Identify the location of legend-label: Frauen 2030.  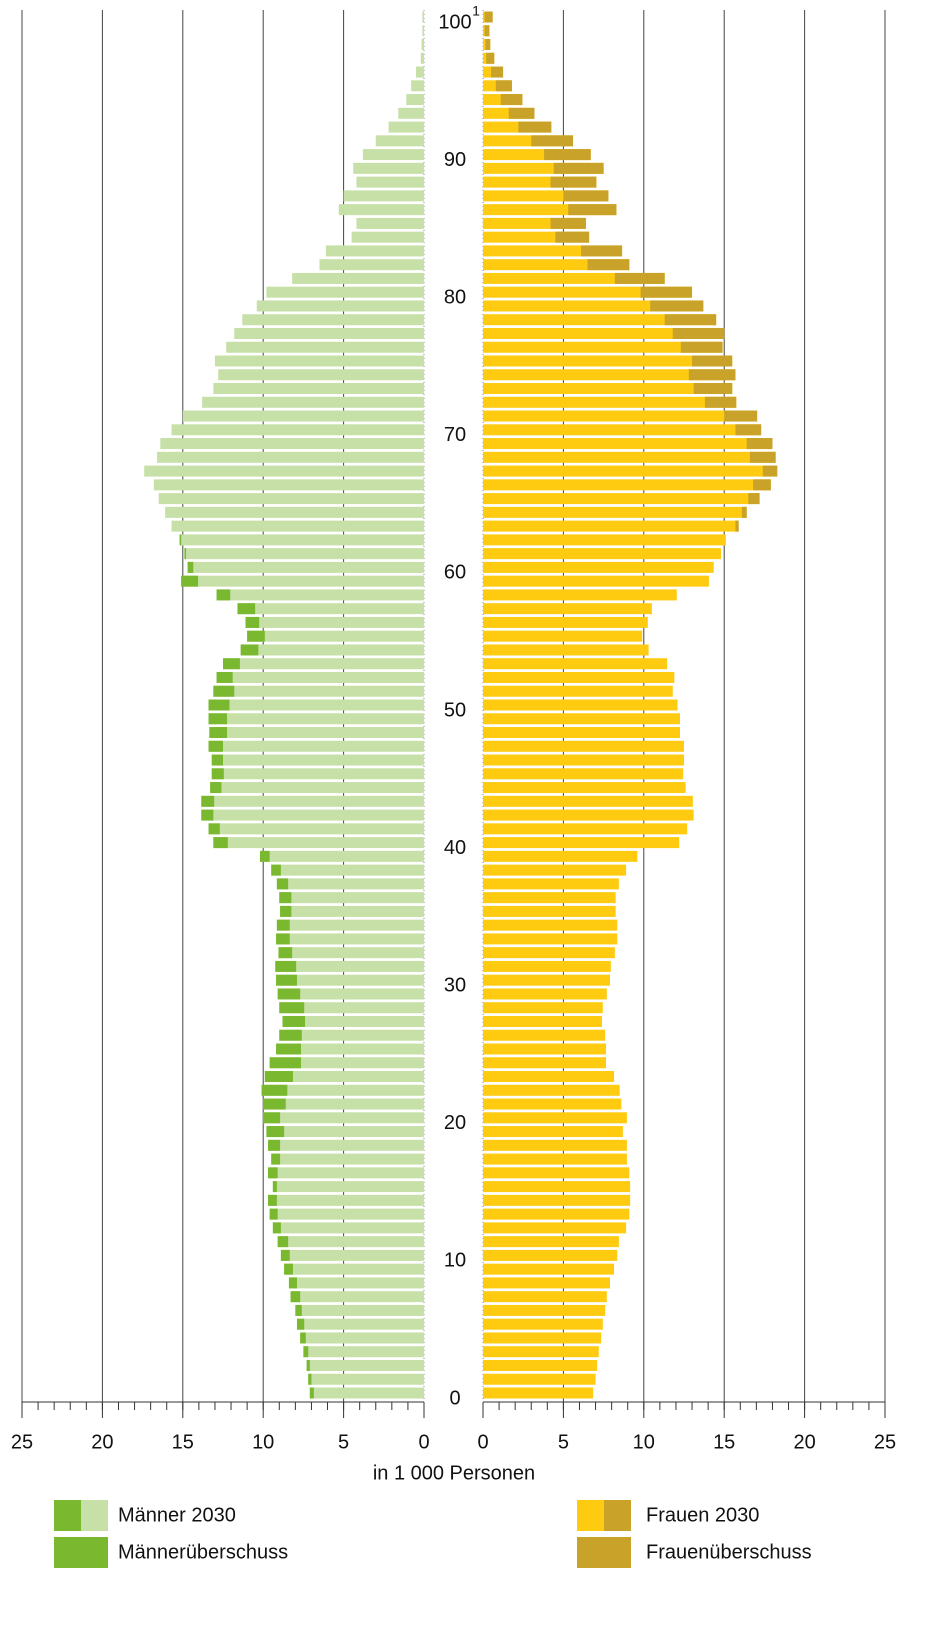
(702, 1515).